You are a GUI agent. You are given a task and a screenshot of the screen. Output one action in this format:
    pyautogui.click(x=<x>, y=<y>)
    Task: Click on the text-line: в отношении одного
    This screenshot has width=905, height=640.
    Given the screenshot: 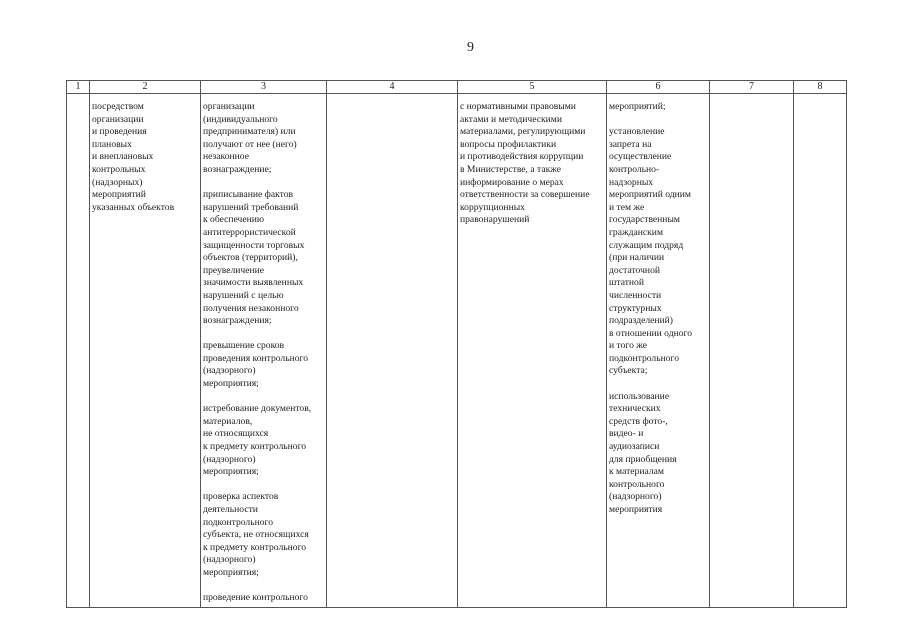 What is the action you would take?
    pyautogui.click(x=650, y=333)
    